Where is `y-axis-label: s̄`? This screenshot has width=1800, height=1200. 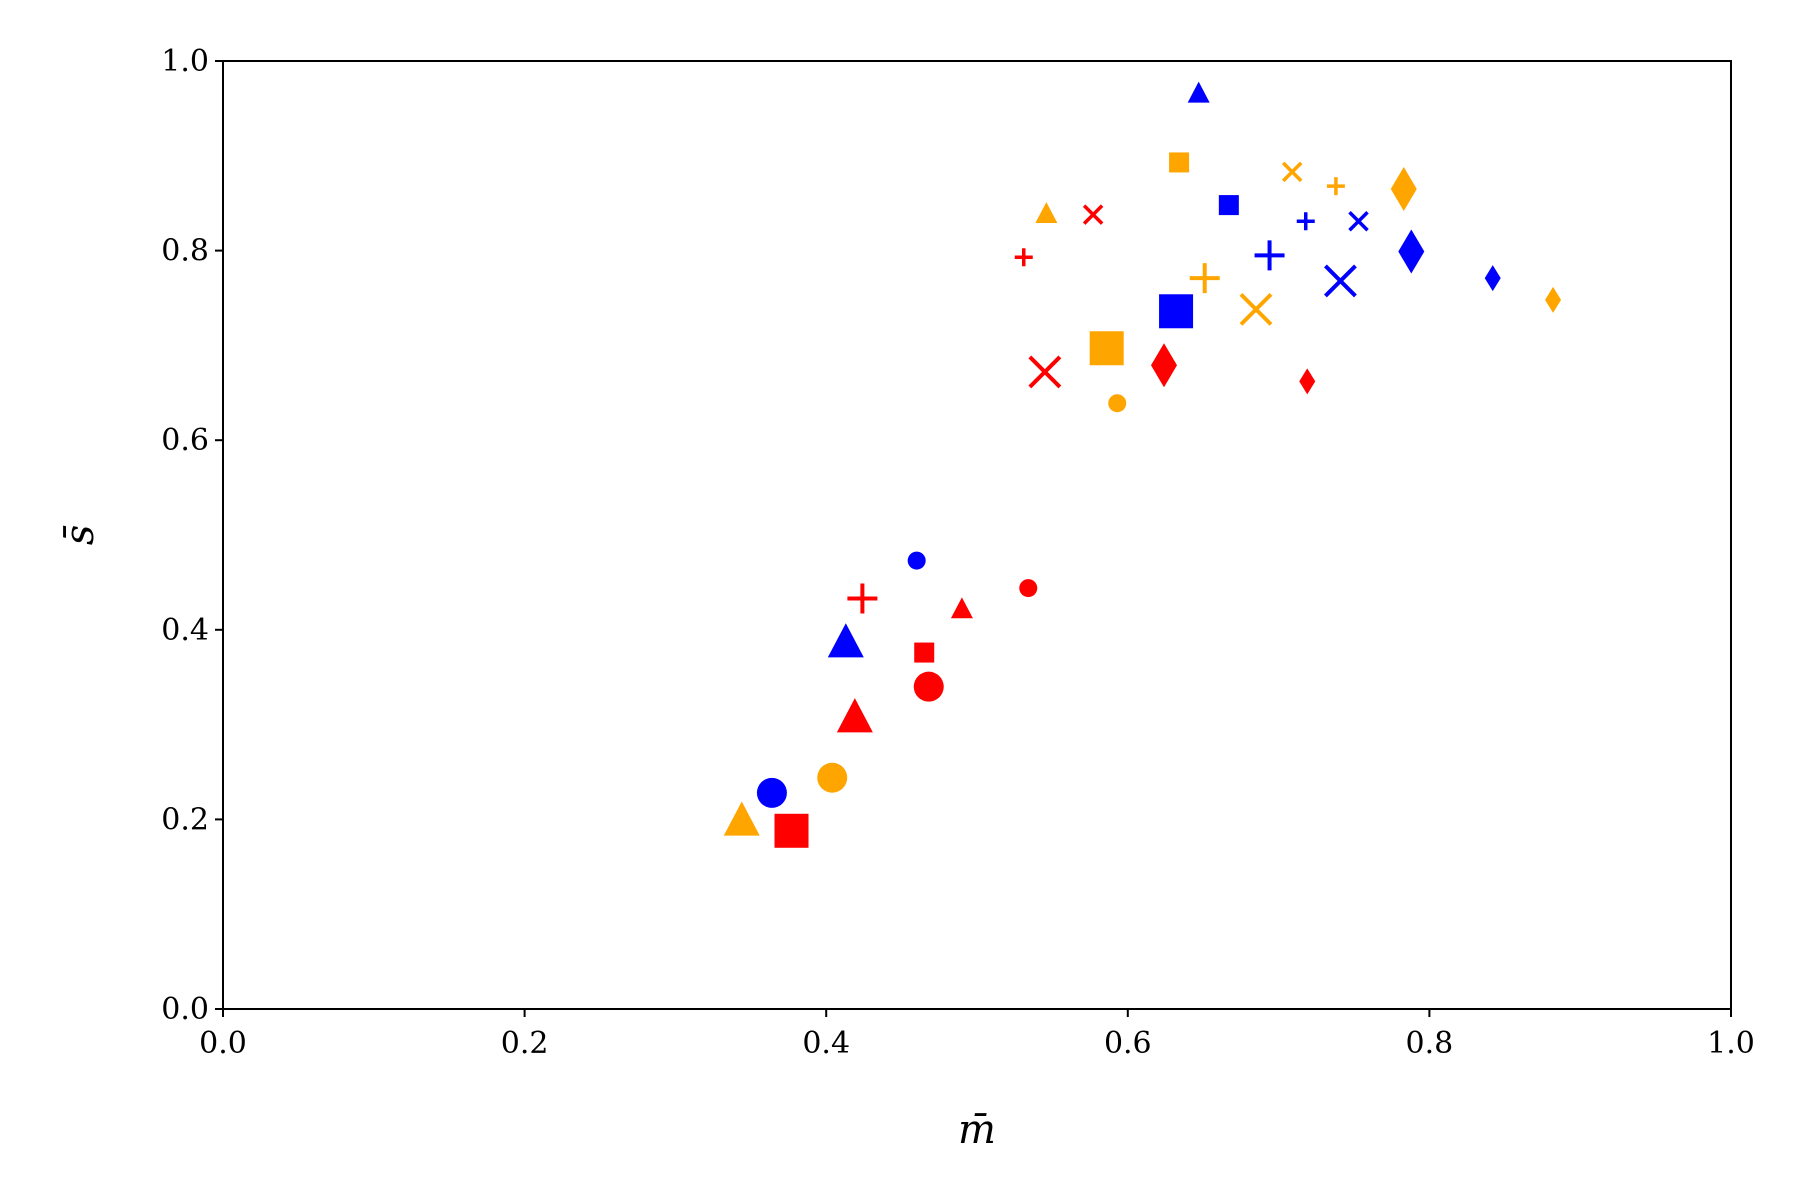 y-axis-label: s̄ is located at coordinates (80, 535).